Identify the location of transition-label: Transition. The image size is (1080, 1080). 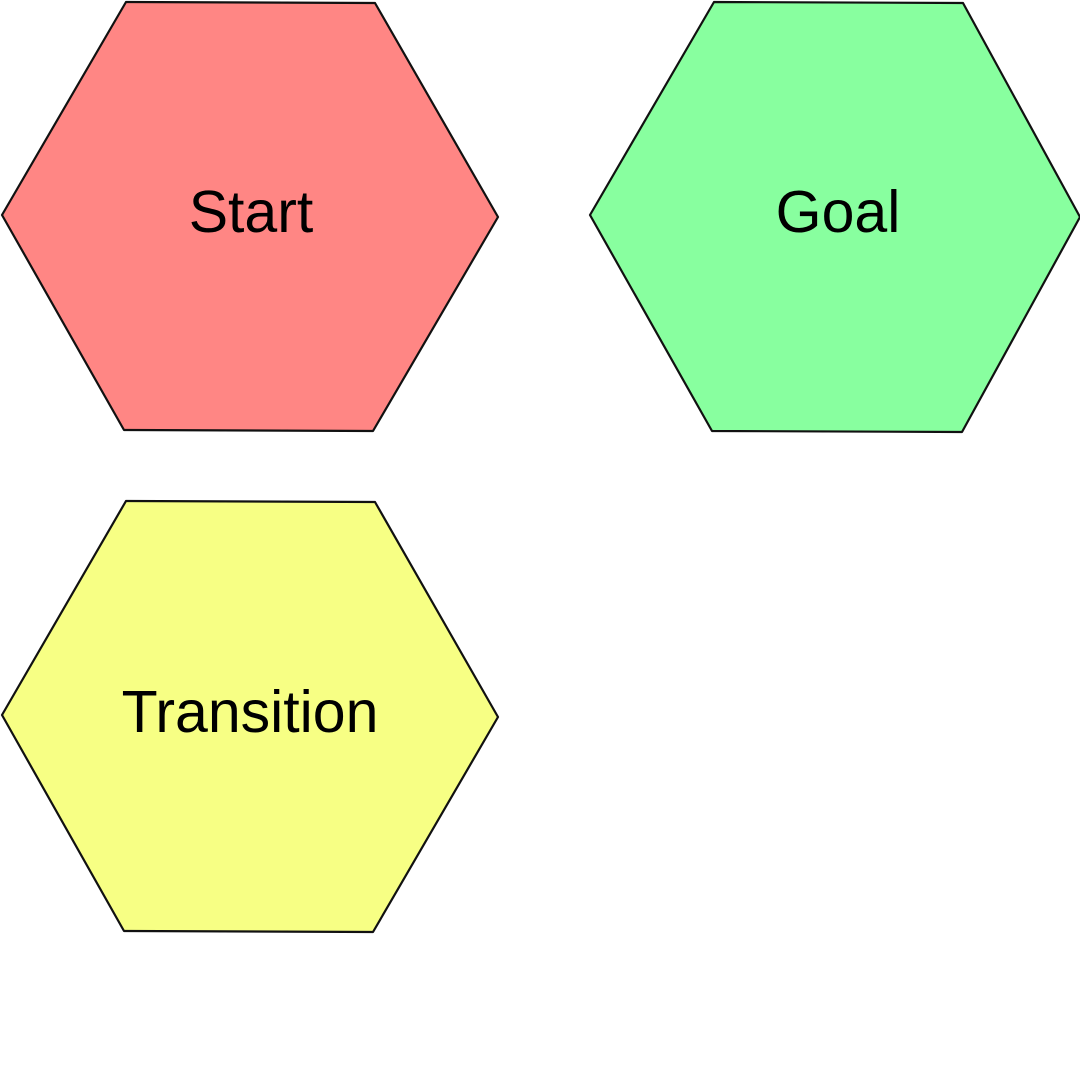
(250, 712).